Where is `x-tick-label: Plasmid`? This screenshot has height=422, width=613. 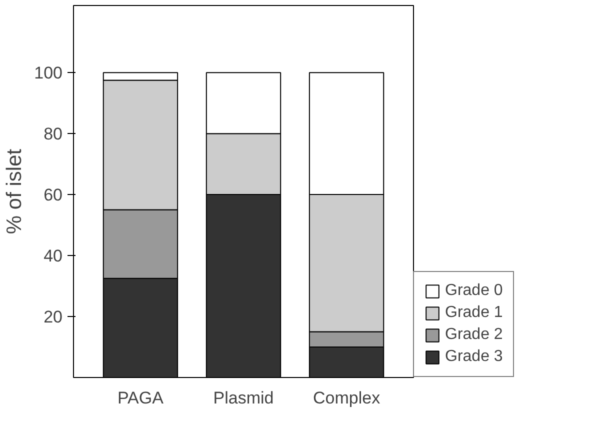 x-tick-label: Plasmid is located at coordinates (243, 398).